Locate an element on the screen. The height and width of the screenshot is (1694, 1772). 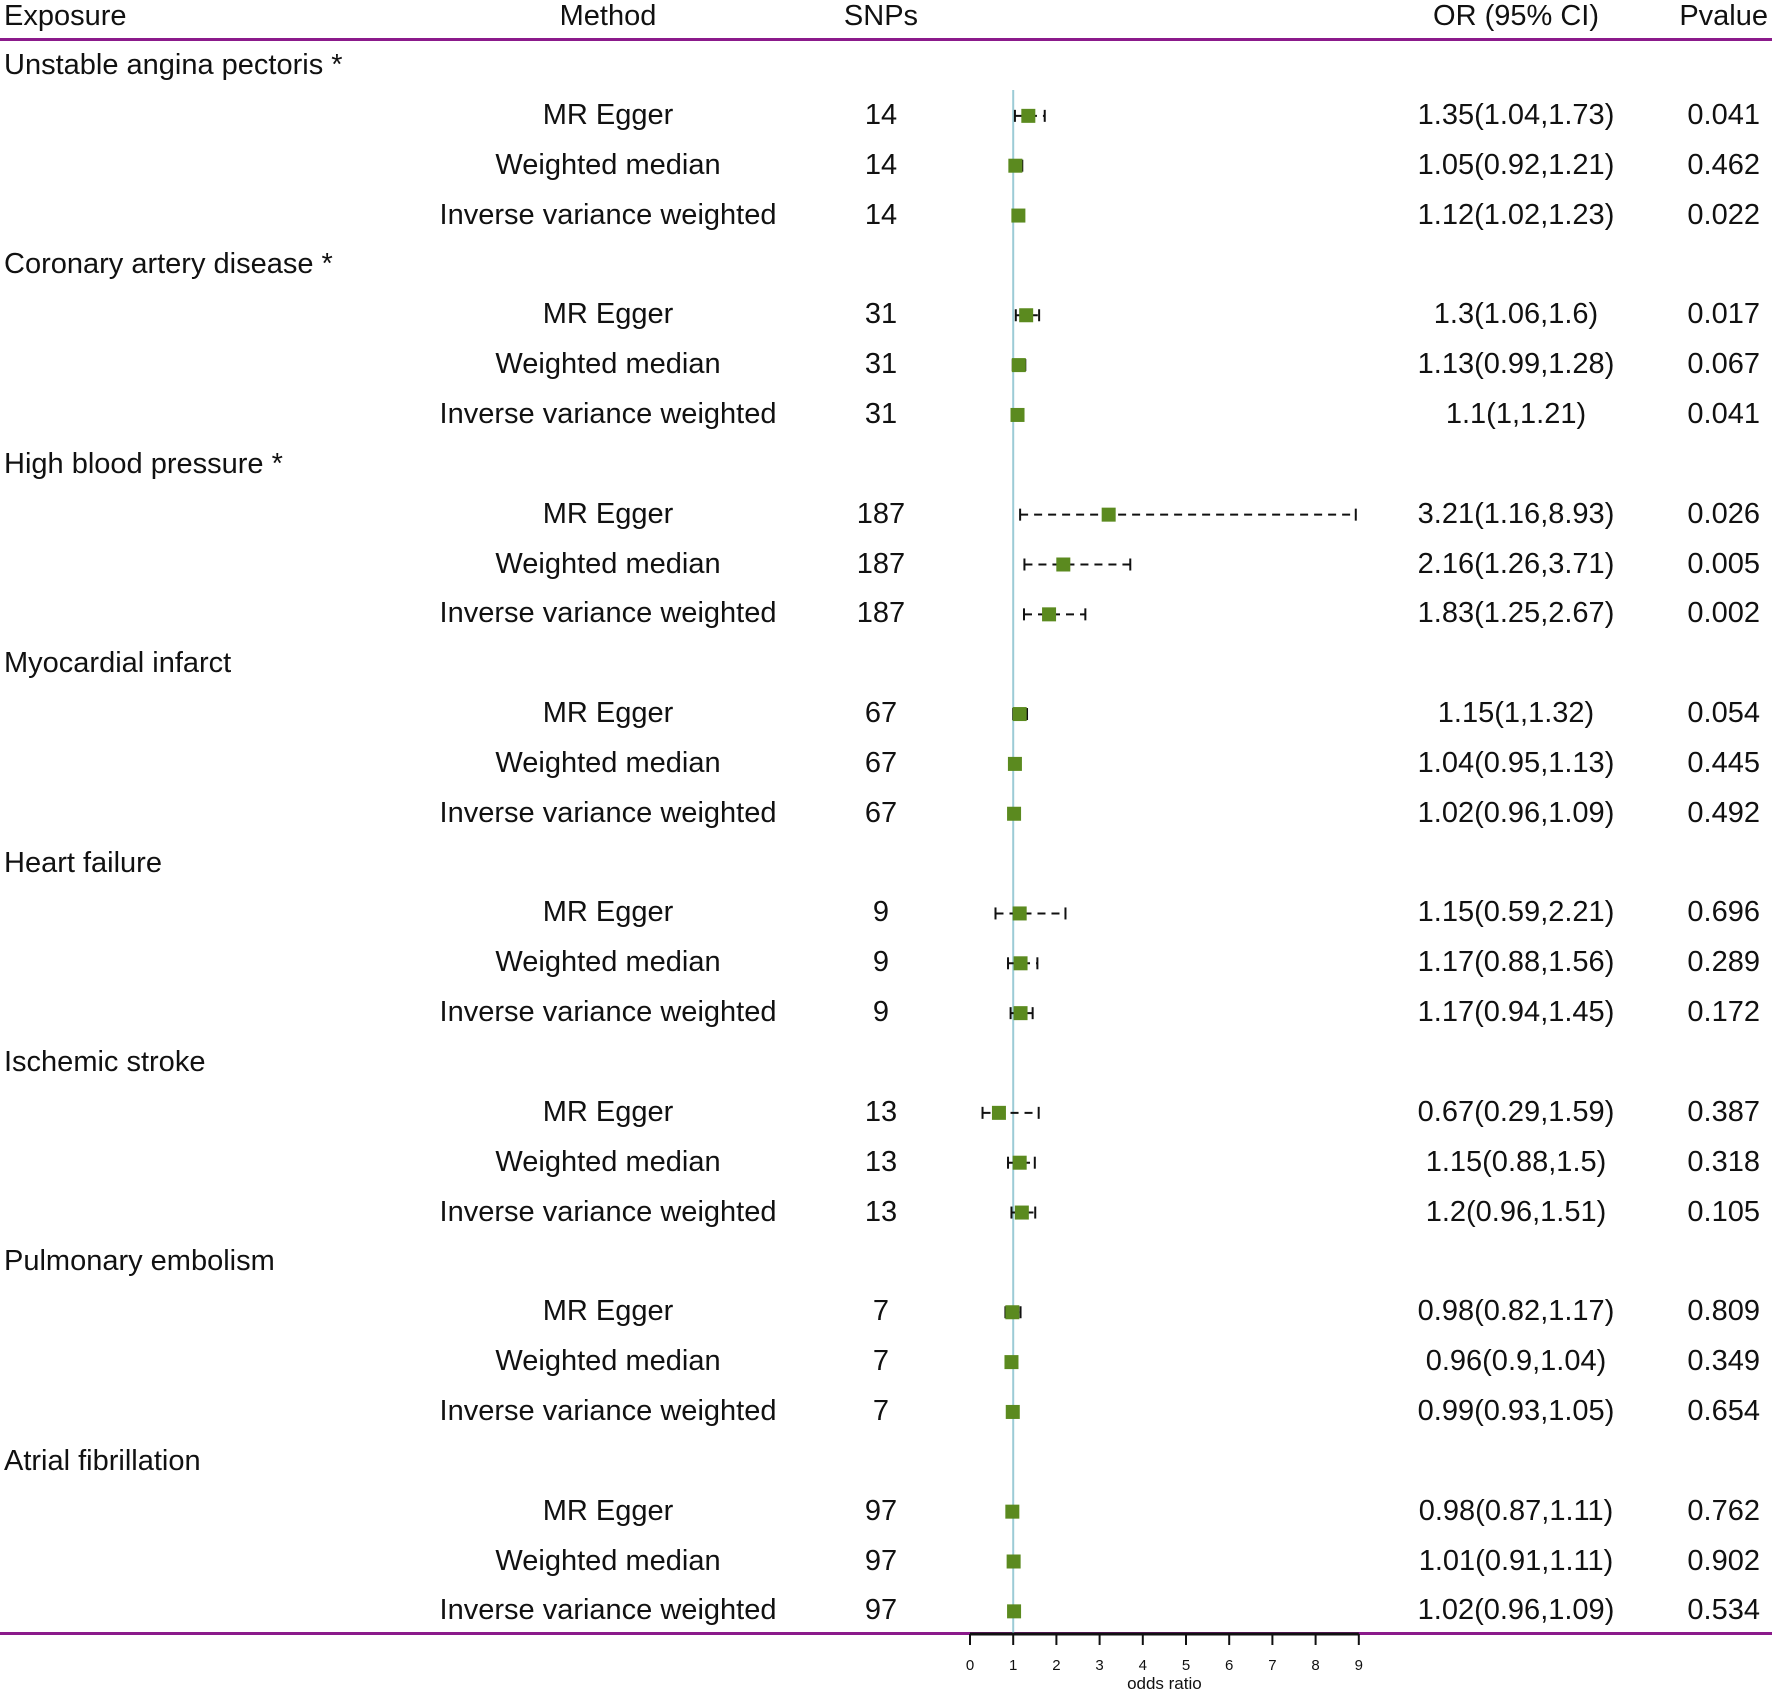
pvalue-value: 0.534 is located at coordinates (1723, 1610).